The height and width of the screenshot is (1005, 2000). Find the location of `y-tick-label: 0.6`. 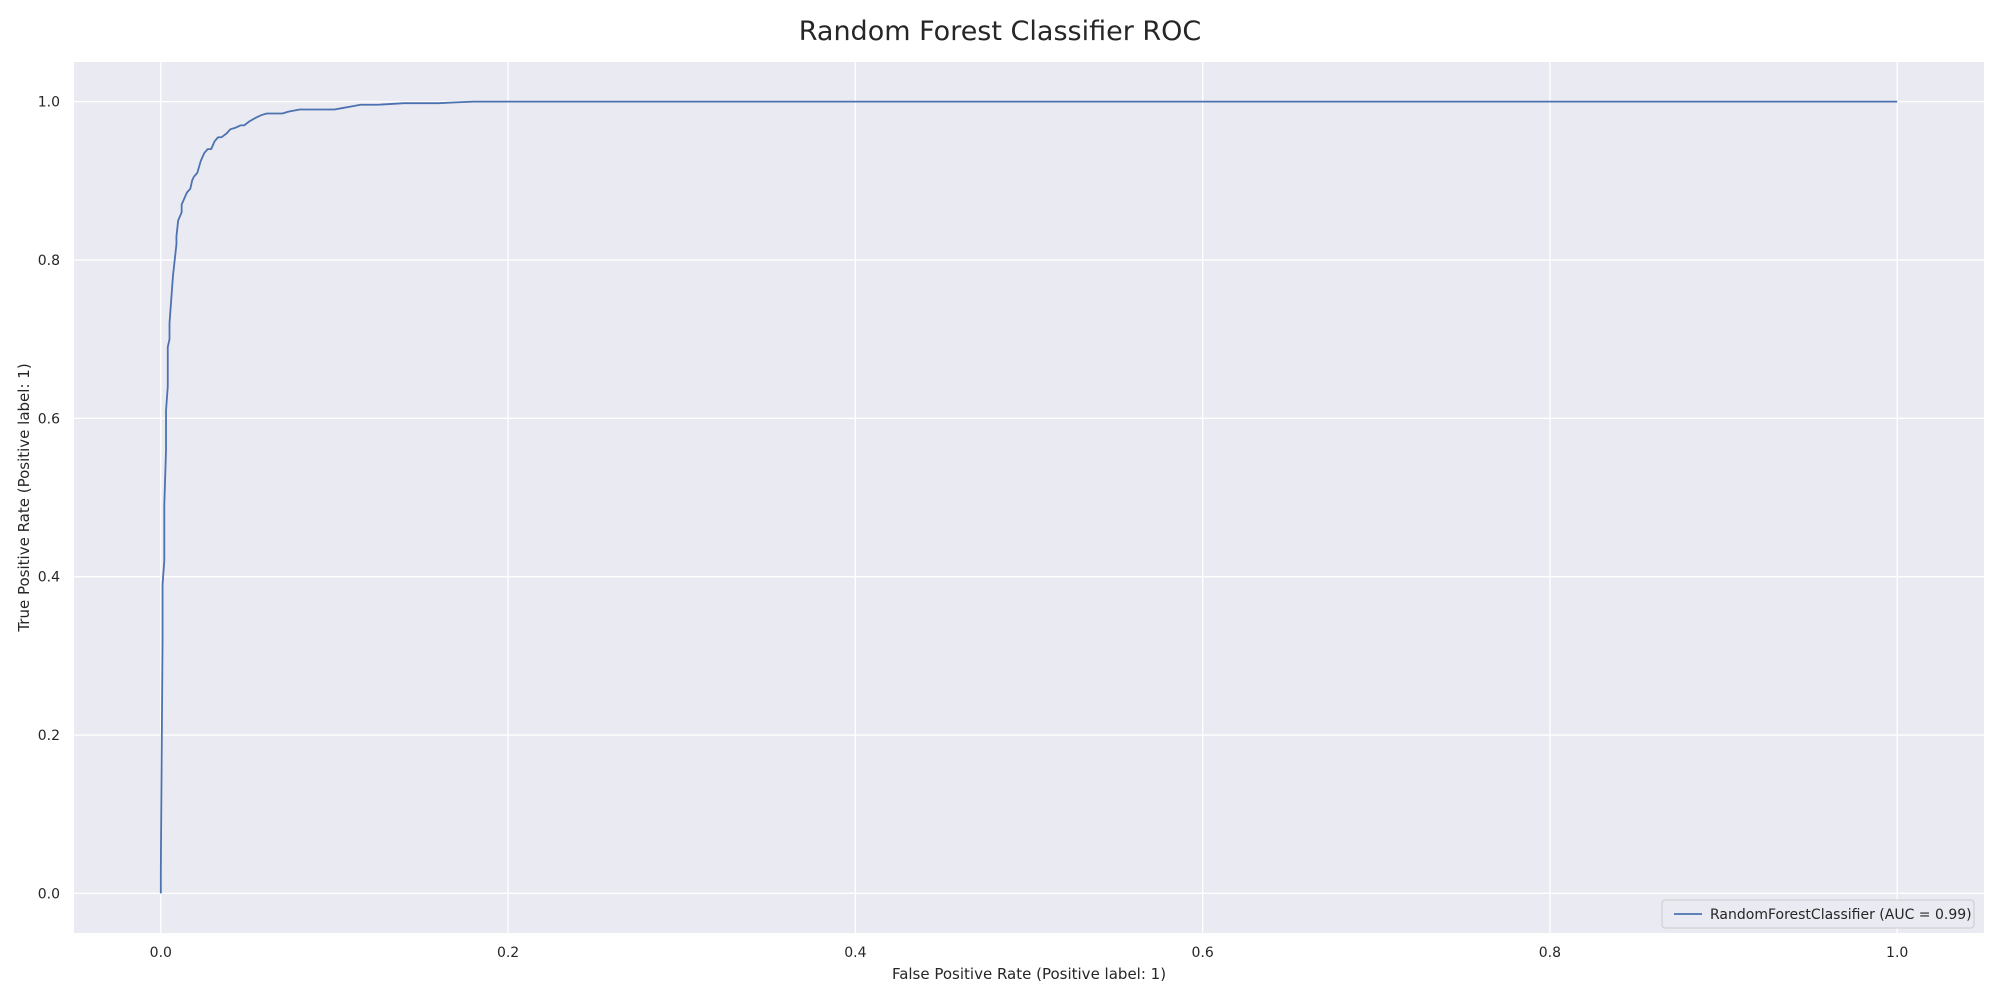

y-tick-label: 0.6 is located at coordinates (49, 419).